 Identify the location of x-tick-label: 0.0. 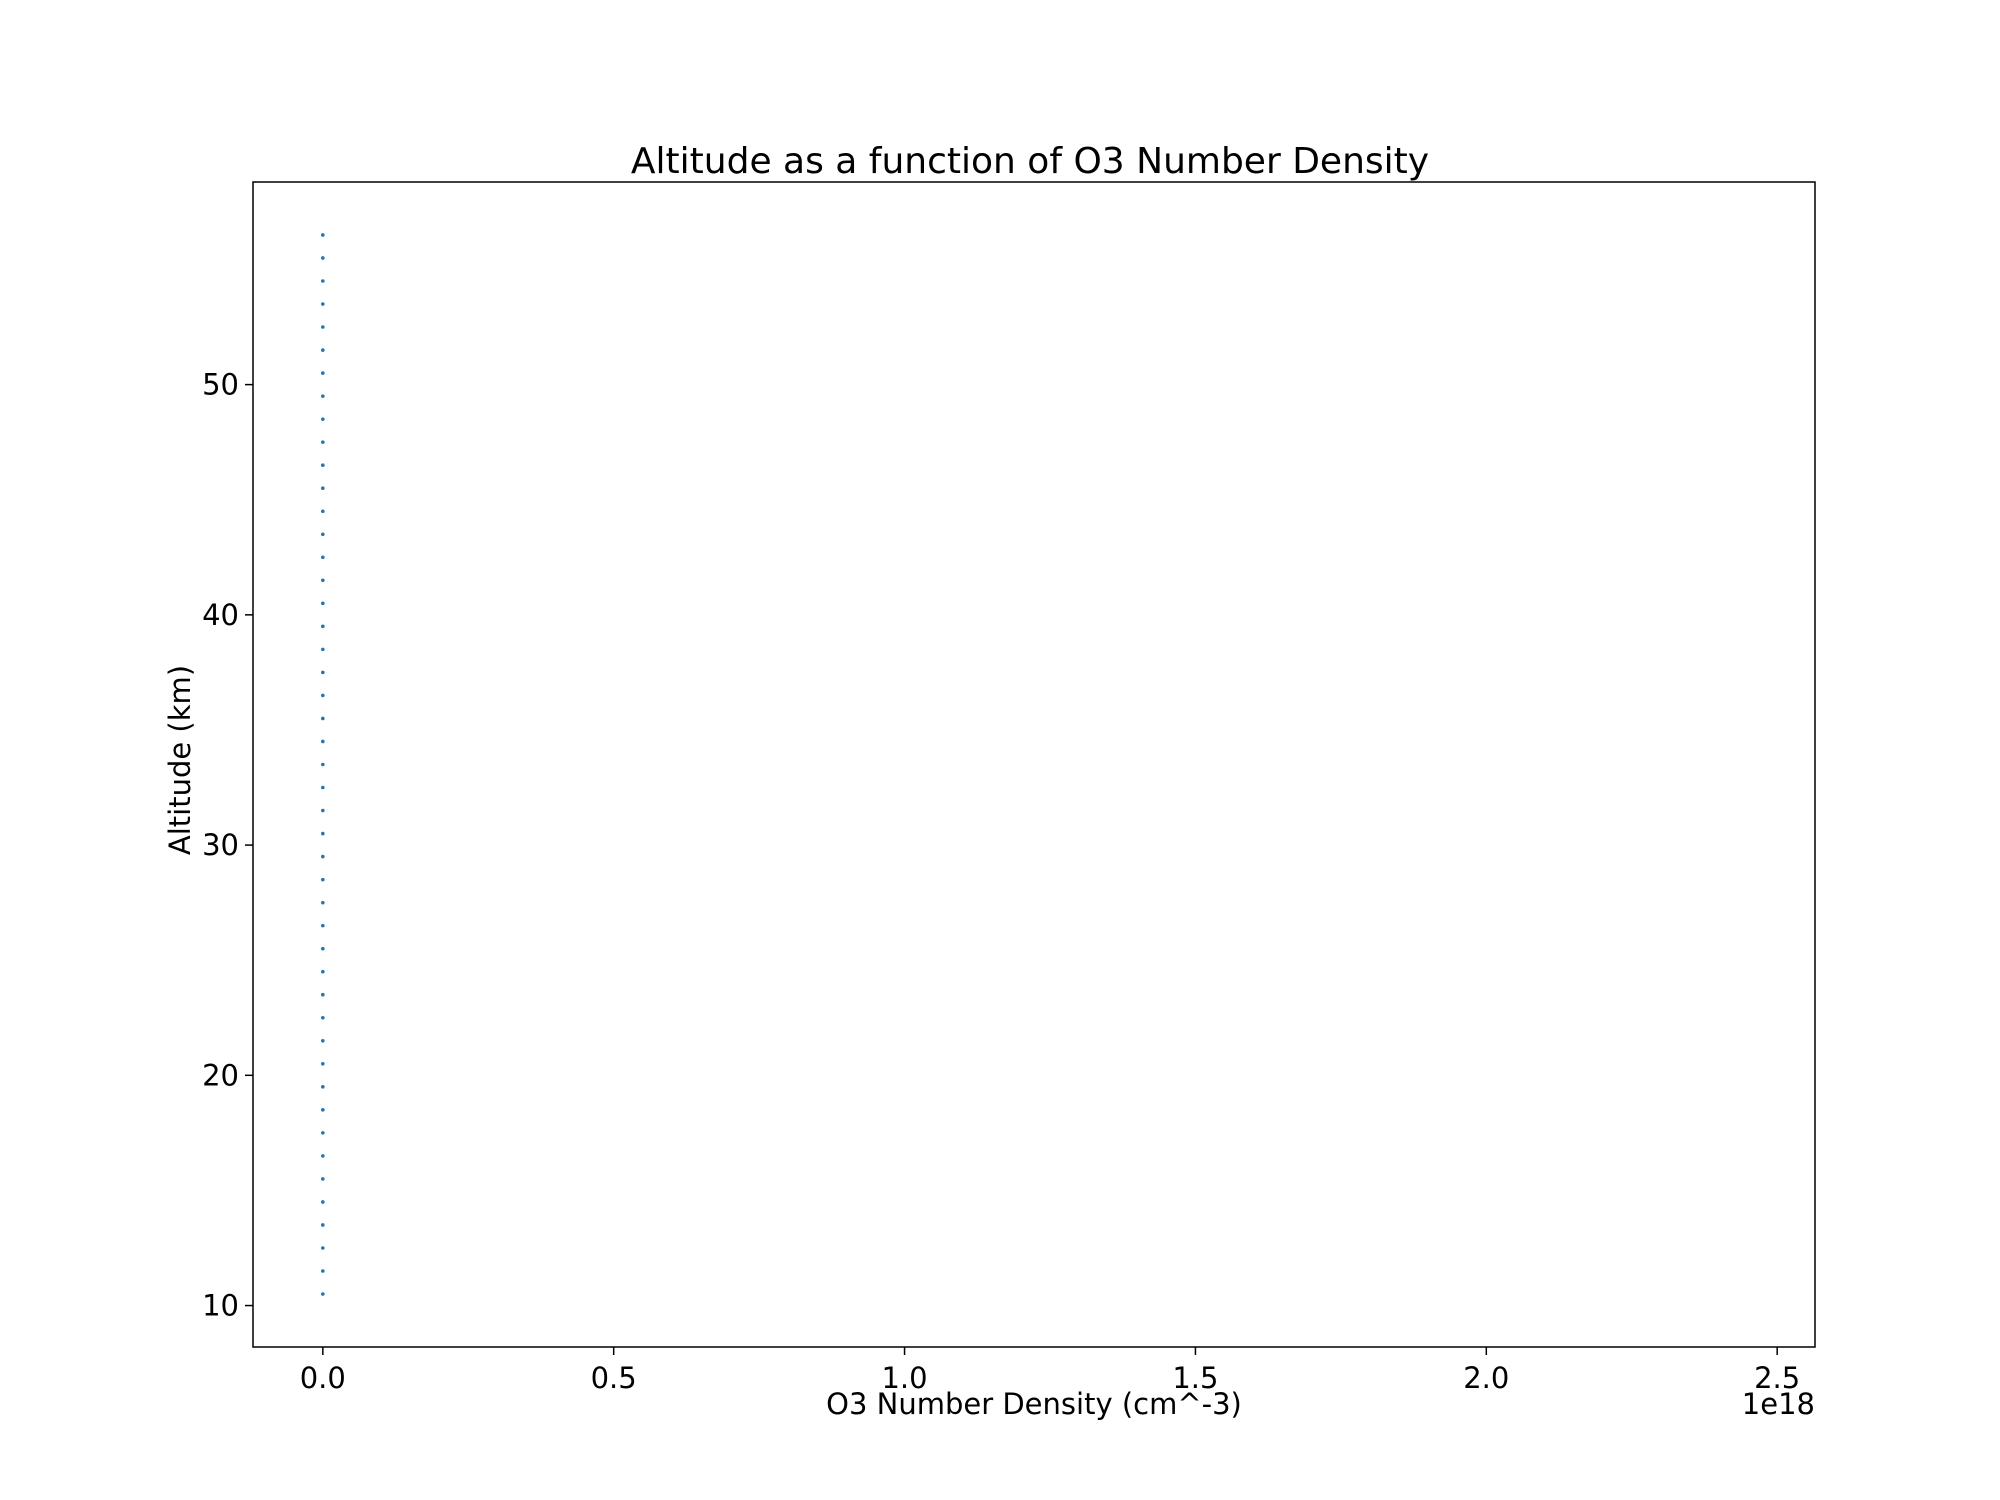
(323, 1378).